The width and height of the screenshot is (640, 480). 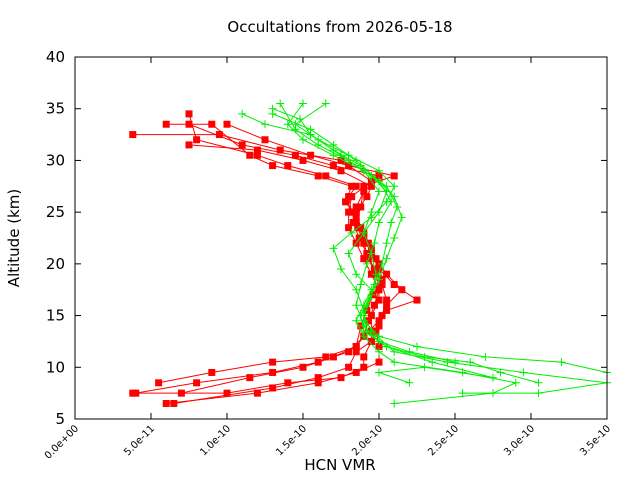 I want to click on x-axis-label: HCN VMR, so click(x=339, y=465).